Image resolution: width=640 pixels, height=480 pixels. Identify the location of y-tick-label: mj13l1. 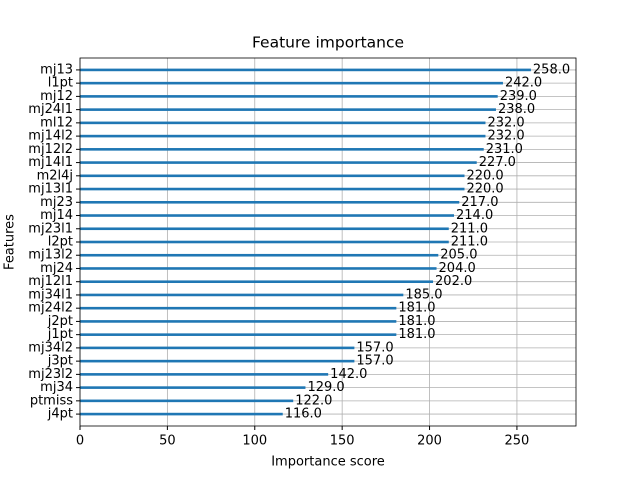
(50, 189).